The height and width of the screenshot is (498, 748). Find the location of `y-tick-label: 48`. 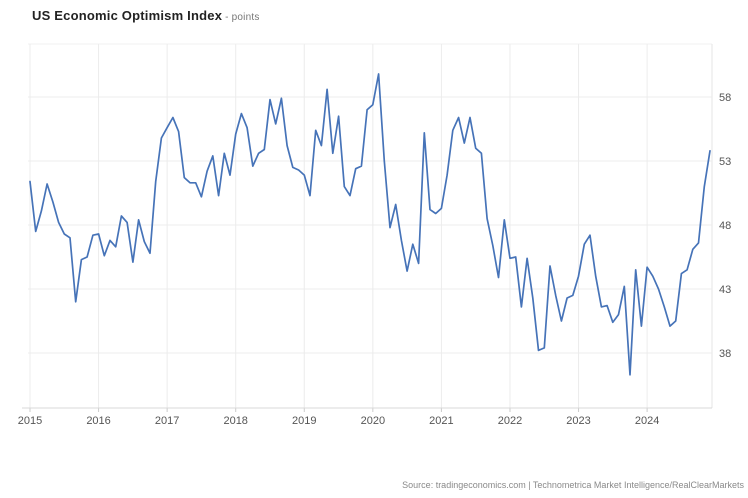

y-tick-label: 48 is located at coordinates (725, 226).